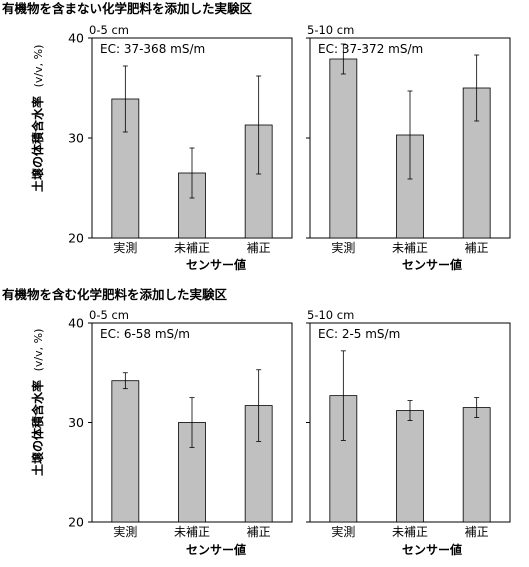  Describe the element at coordinates (38, 350) in the screenshot. I see `y-axis-unit-2: (v/v, %)` at that location.